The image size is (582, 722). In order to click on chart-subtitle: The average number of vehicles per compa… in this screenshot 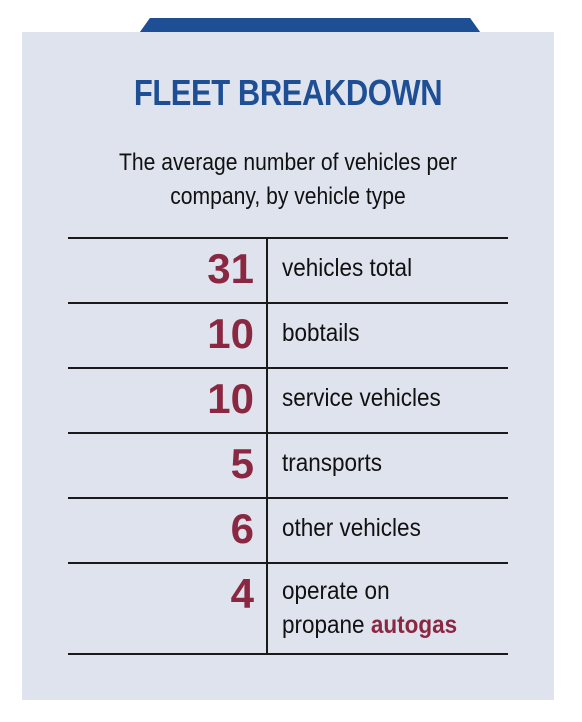, I will do `click(288, 180)`.